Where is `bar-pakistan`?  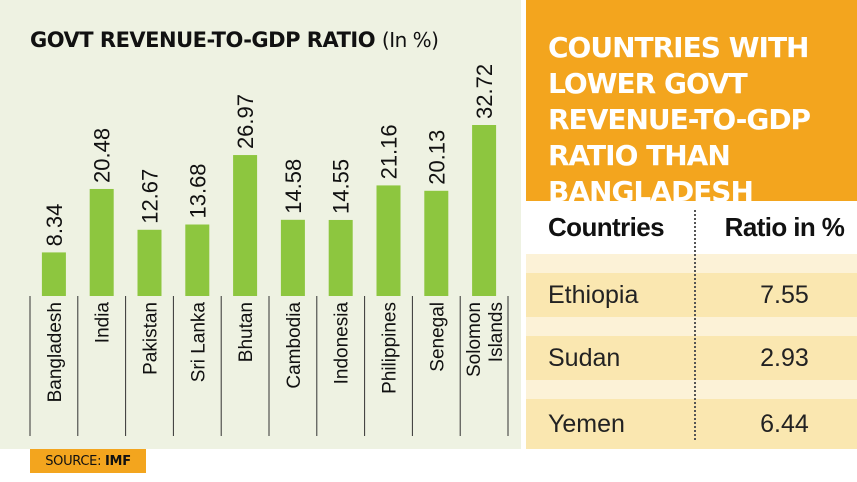
bar-pakistan is located at coordinates (149, 262).